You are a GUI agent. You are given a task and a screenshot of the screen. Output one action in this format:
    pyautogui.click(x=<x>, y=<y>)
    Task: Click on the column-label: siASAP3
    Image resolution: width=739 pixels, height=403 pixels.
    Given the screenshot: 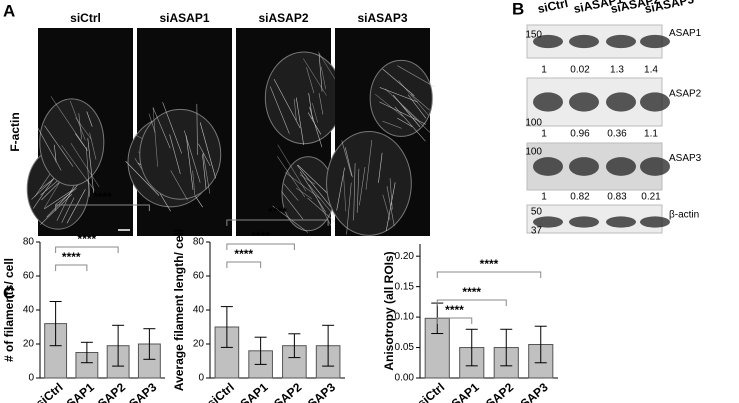 What is the action you would take?
    pyautogui.click(x=382, y=18)
    